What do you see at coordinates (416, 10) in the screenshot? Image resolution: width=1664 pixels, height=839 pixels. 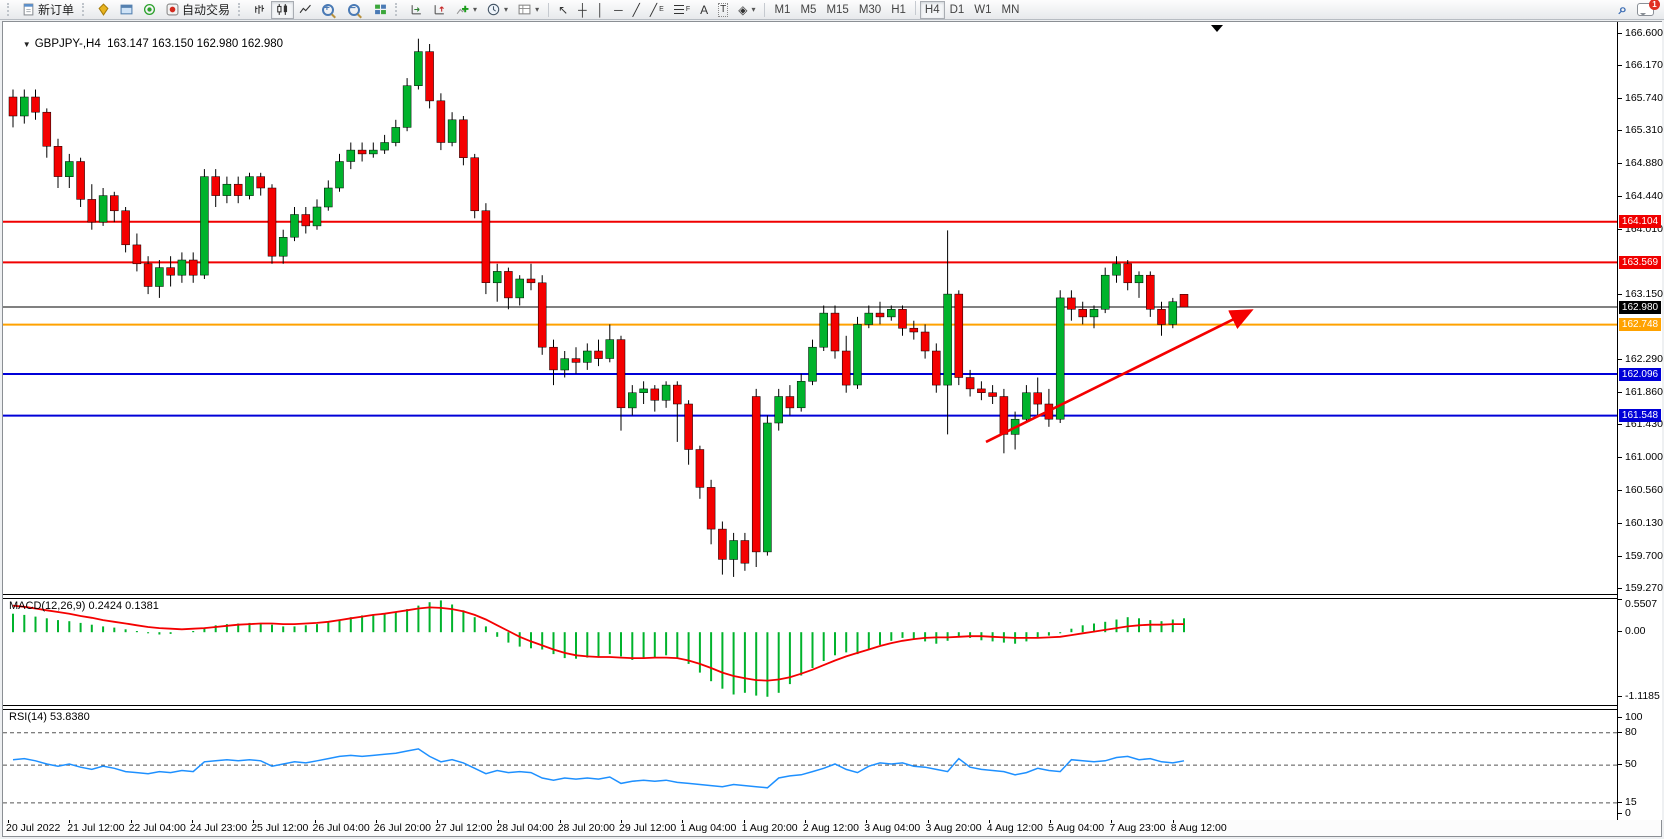 I see `auto-scroll-button` at bounding box center [416, 10].